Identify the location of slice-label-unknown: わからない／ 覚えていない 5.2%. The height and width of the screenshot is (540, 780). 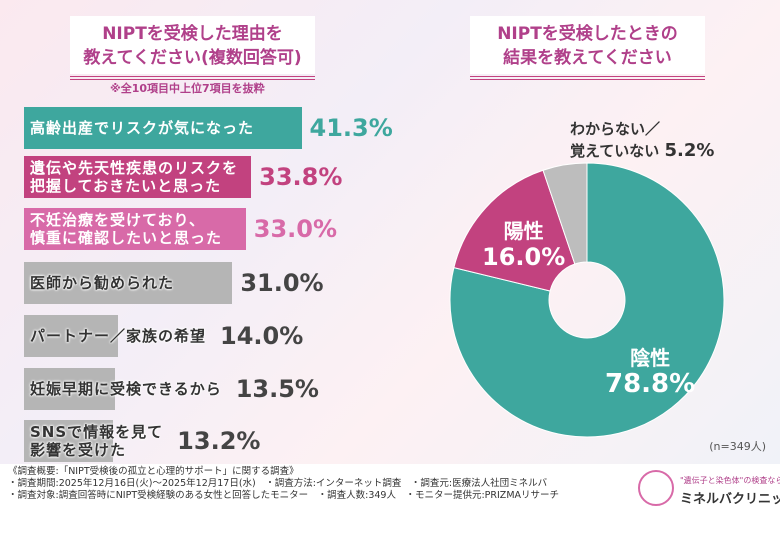
(642, 140).